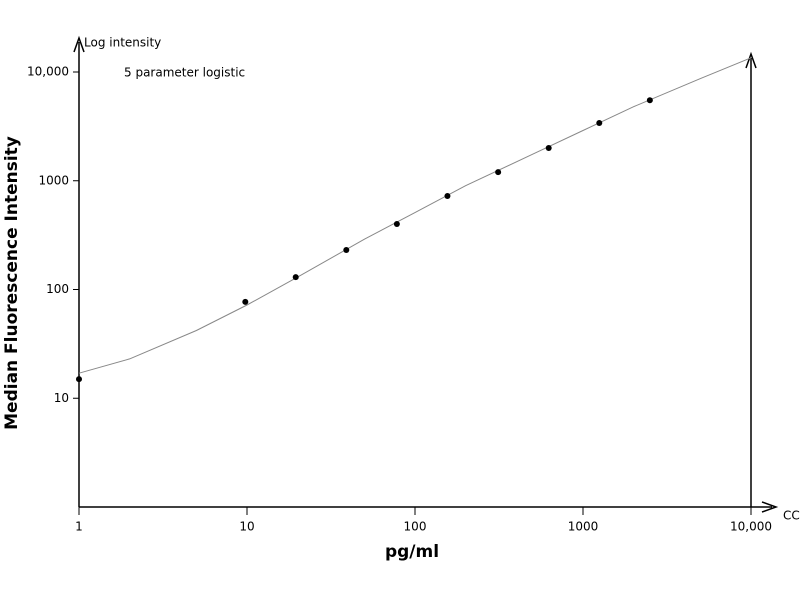  Describe the element at coordinates (583, 527) in the screenshot. I see `x-tick-label: 1000` at that location.